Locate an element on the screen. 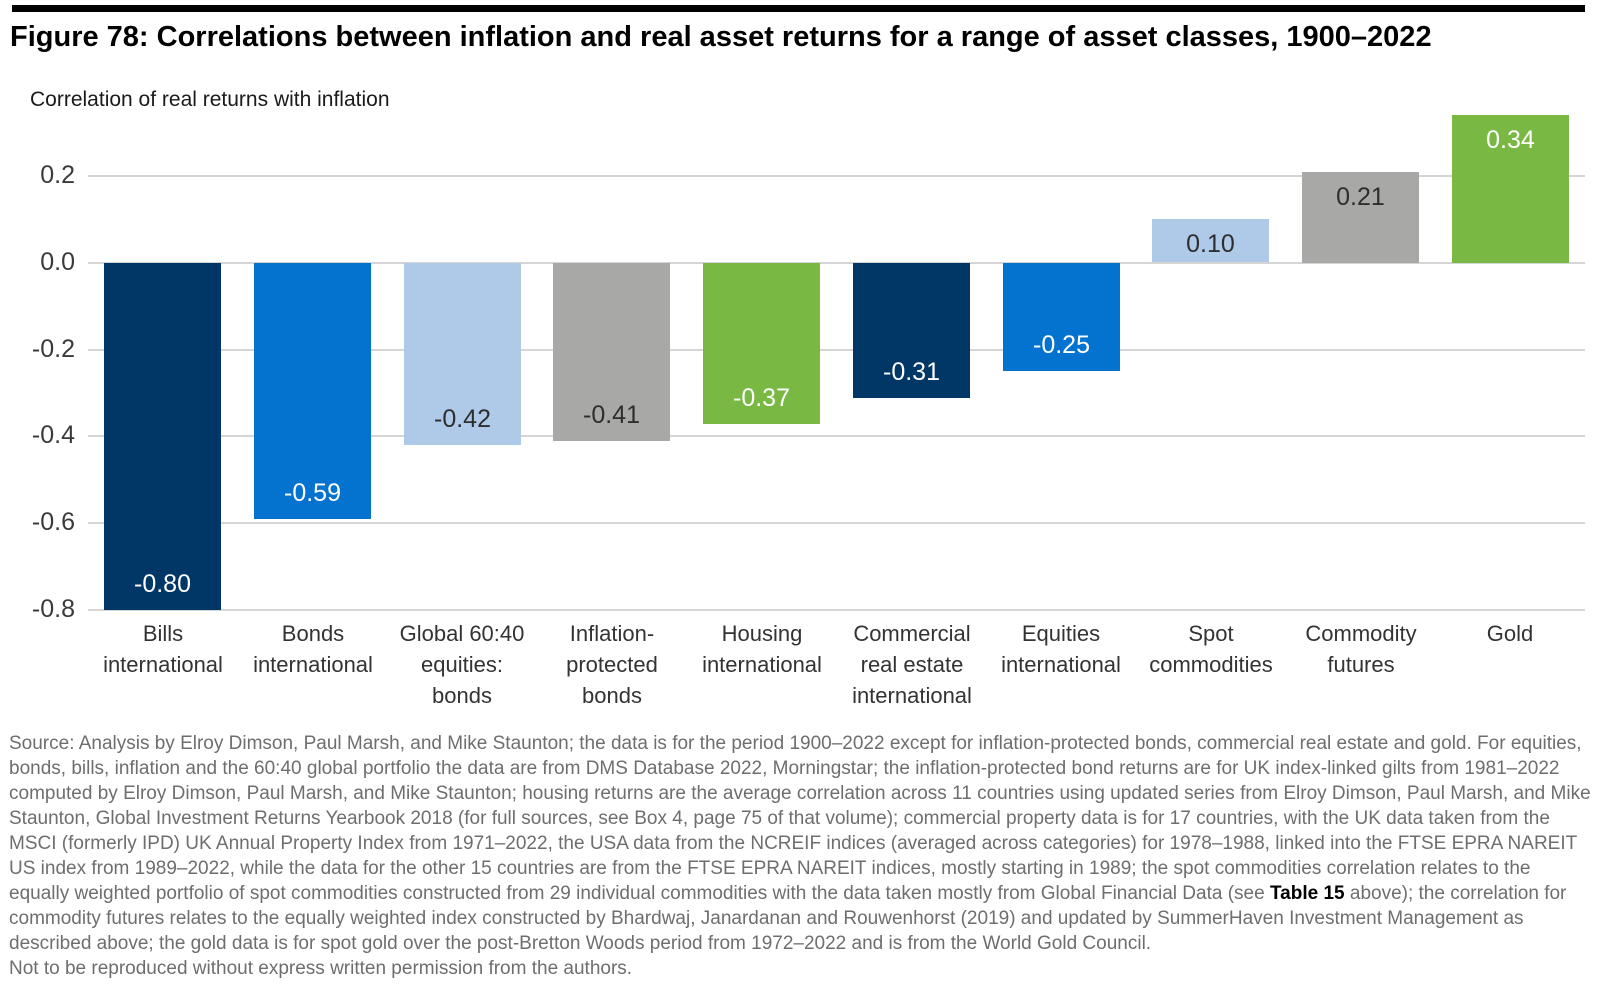 This screenshot has height=1001, width=1600. top-rule is located at coordinates (798, 8).